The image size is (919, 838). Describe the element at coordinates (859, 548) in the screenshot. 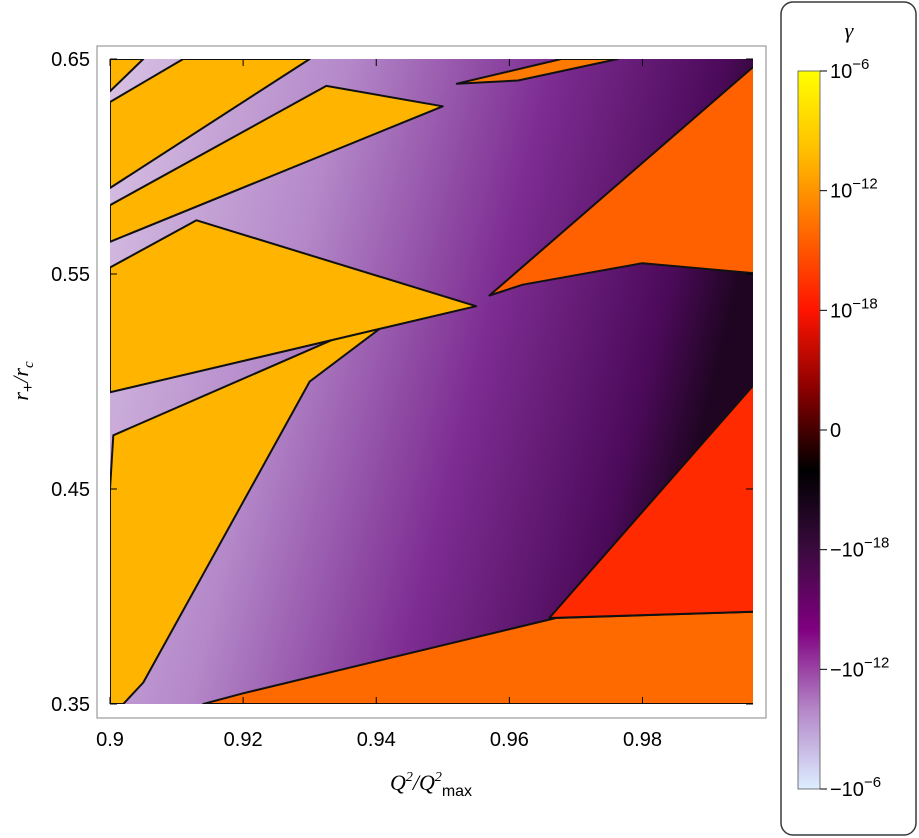

I see `colorbar-tick-label: −10−18` at that location.